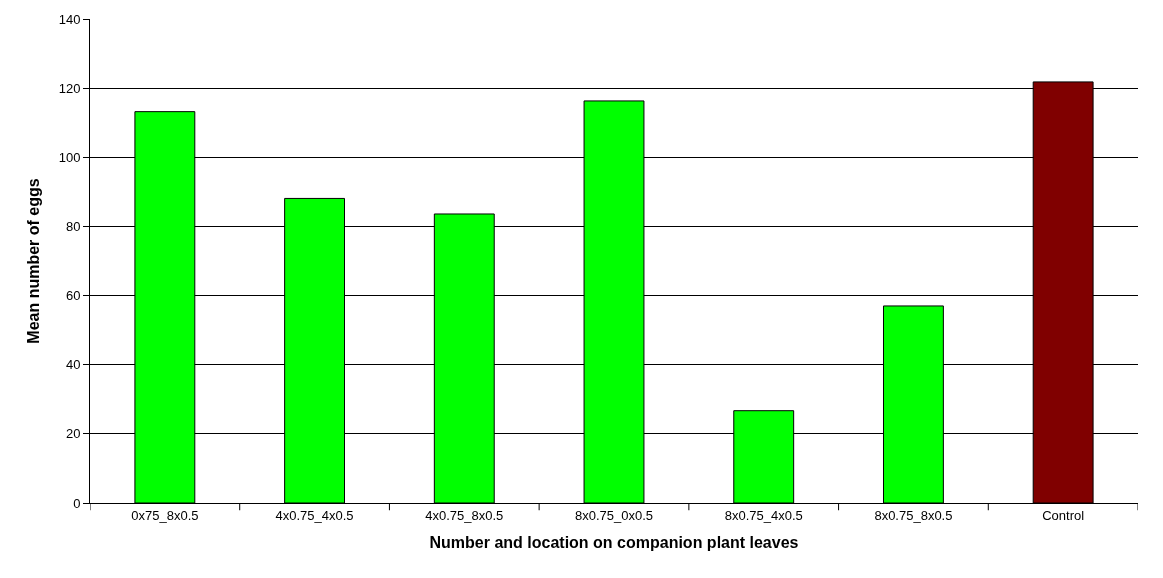 Image resolution: width=1163 pixels, height=578 pixels. Describe the element at coordinates (69, 157) in the screenshot. I see `y-tick-label: 100` at that location.